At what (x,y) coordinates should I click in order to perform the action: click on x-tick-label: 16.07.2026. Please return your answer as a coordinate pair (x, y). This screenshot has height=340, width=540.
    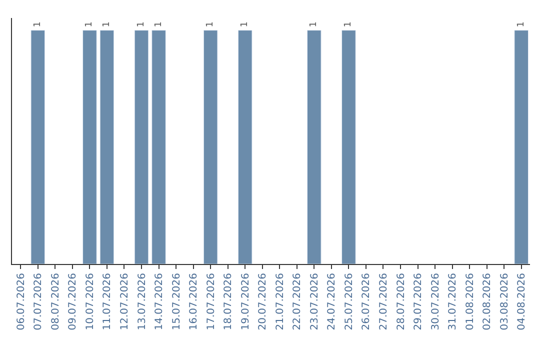
    Looking at the image, I should click on (194, 301).